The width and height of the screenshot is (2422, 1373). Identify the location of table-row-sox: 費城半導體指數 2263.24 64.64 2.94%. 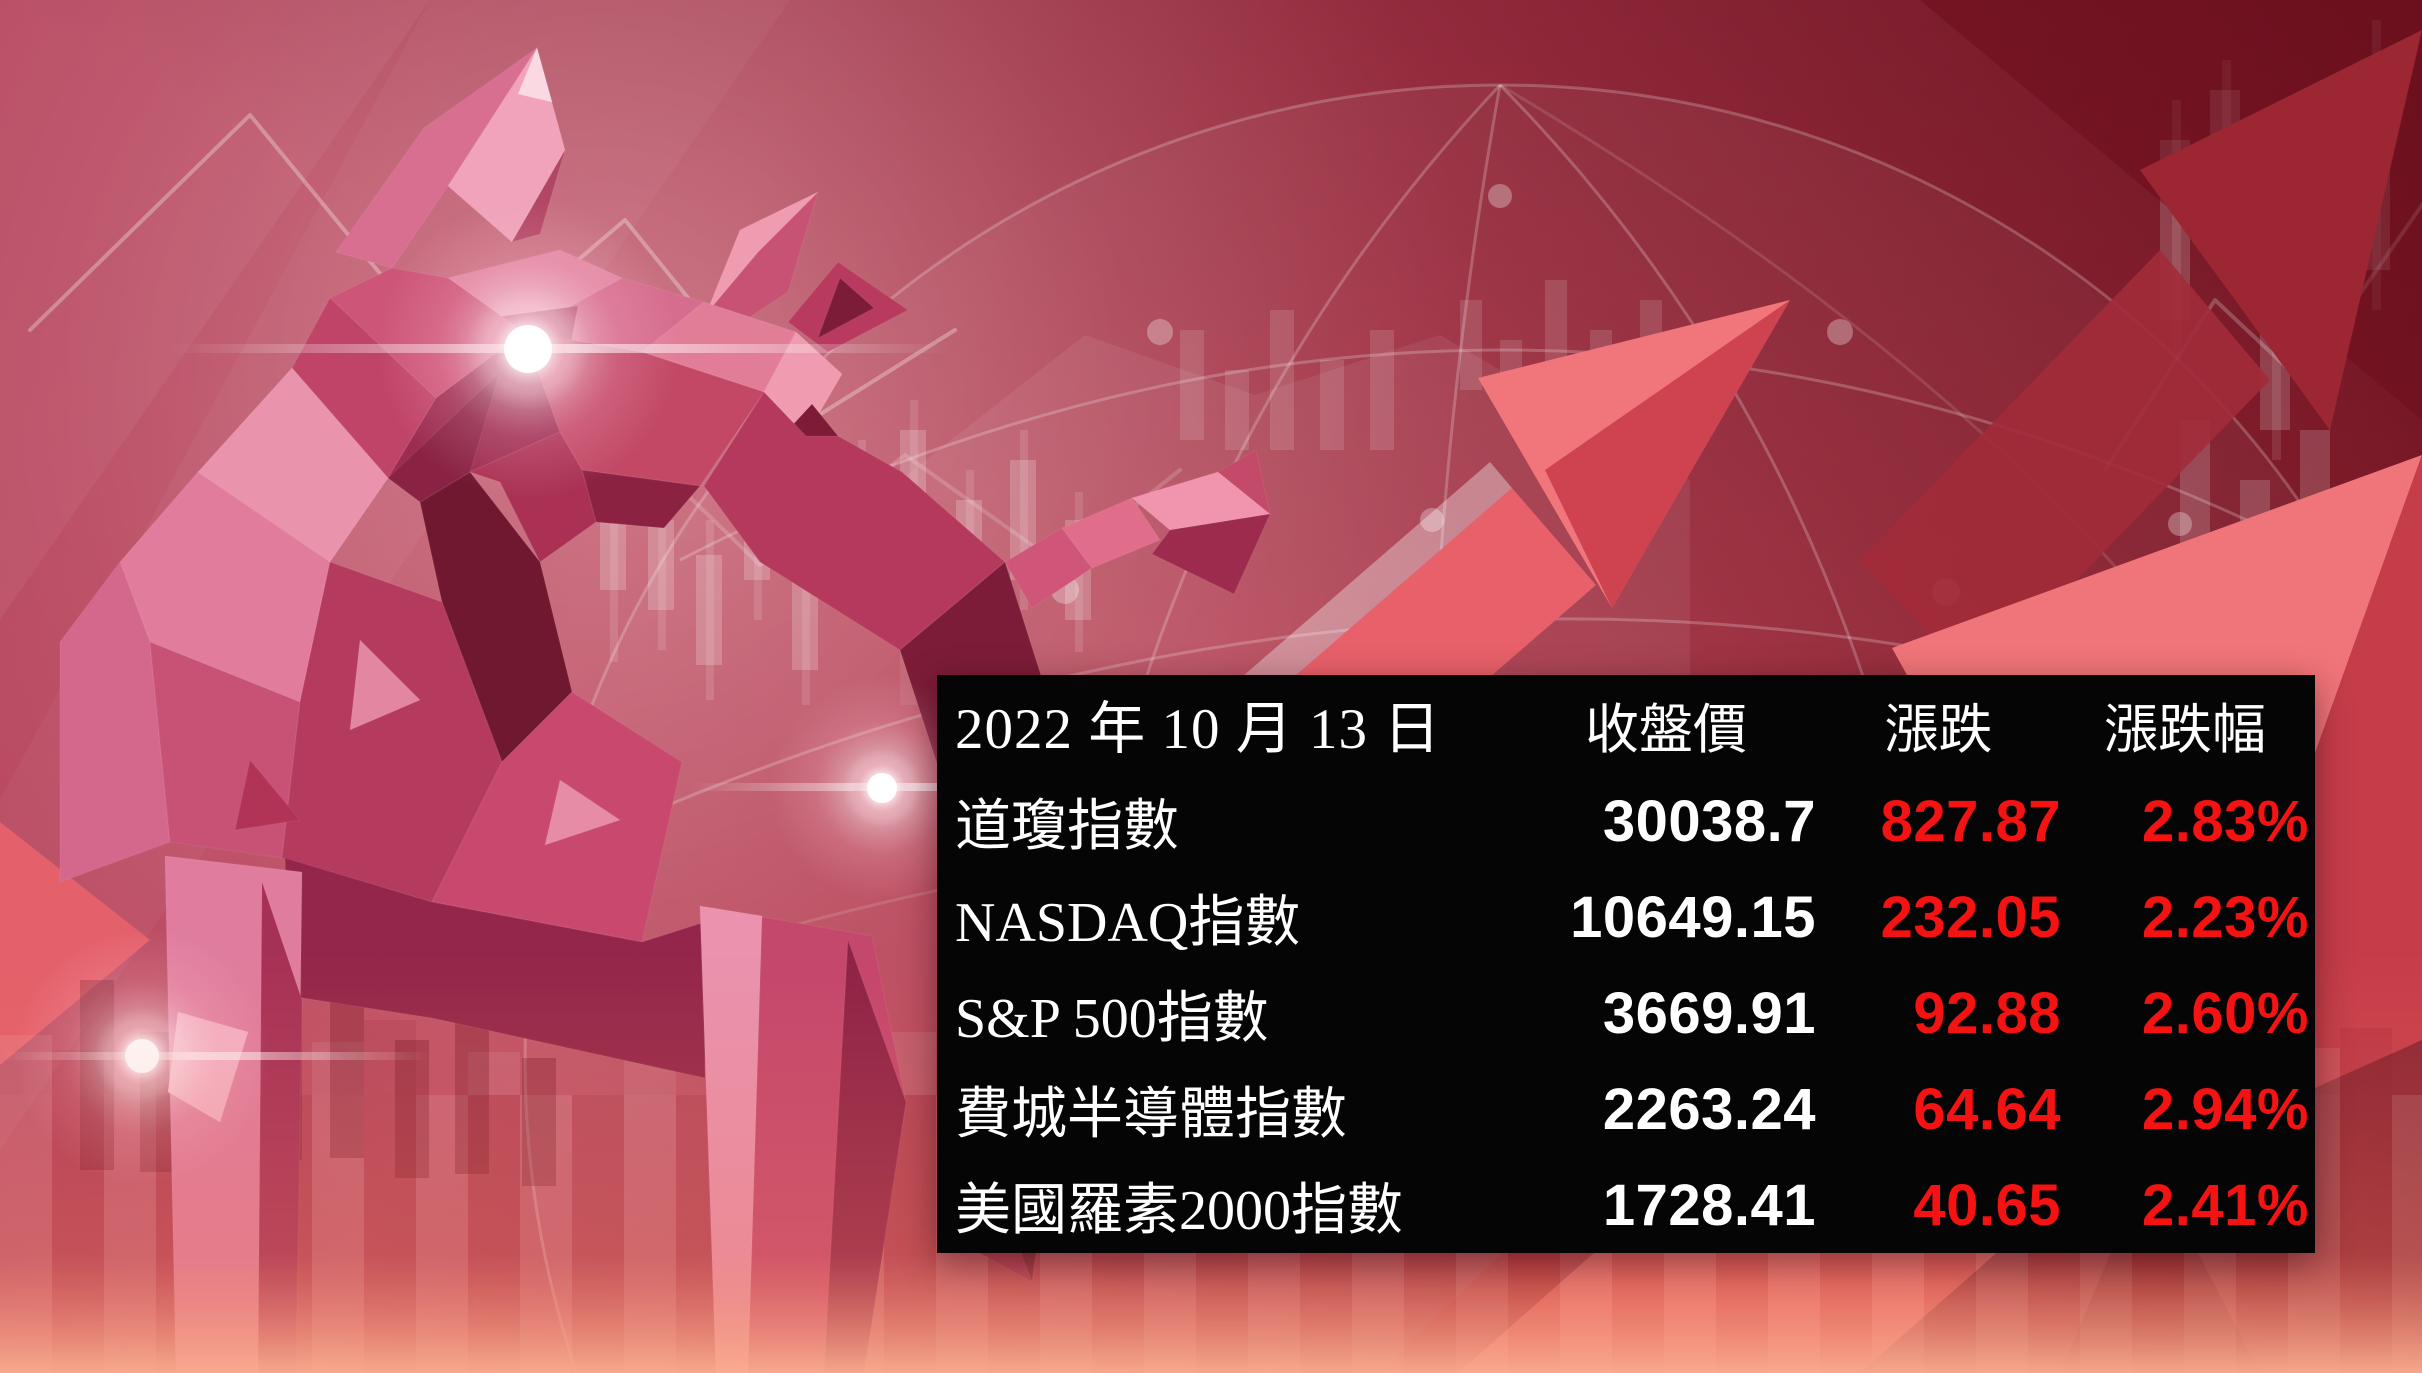
(1632, 1109).